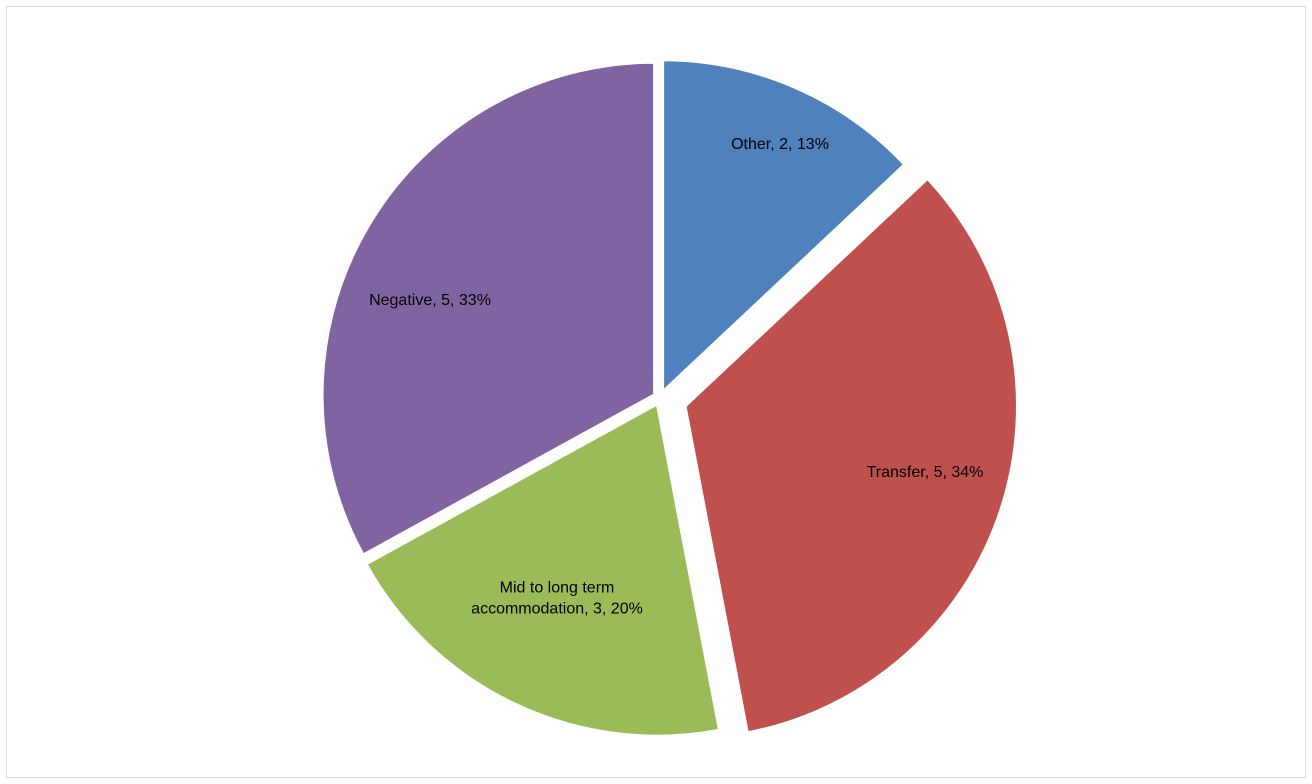 This screenshot has height=784, width=1312. Describe the element at coordinates (783, 226) in the screenshot. I see `pie-slice-other` at that location.